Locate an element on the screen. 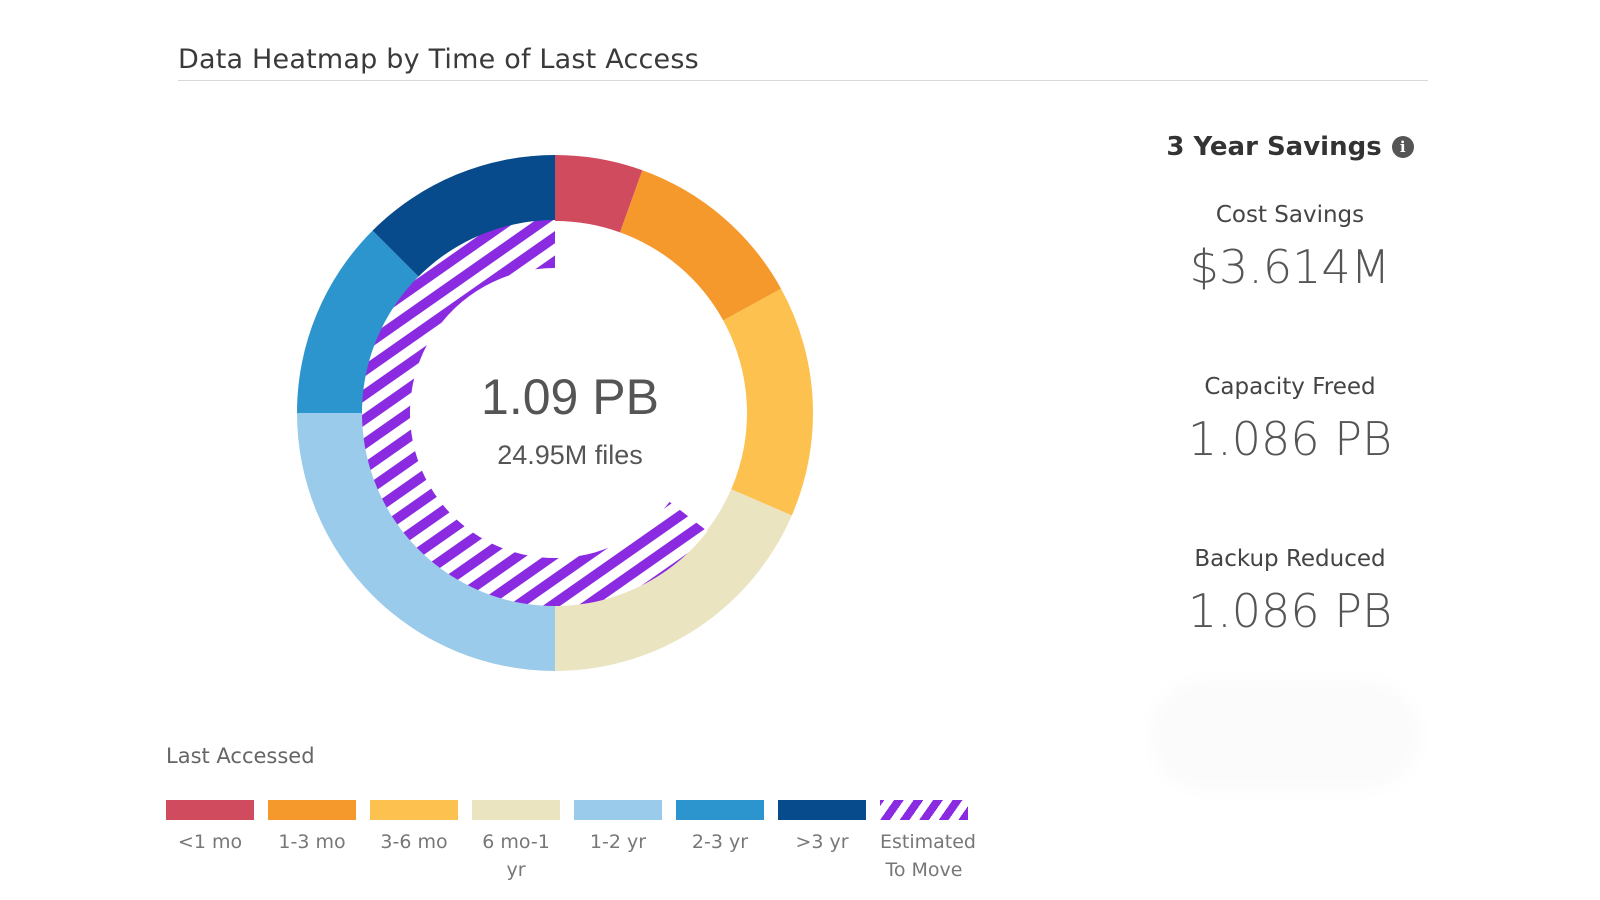 This screenshot has height=900, width=1600. legend-label: Estimated To Move is located at coordinates (928, 856).